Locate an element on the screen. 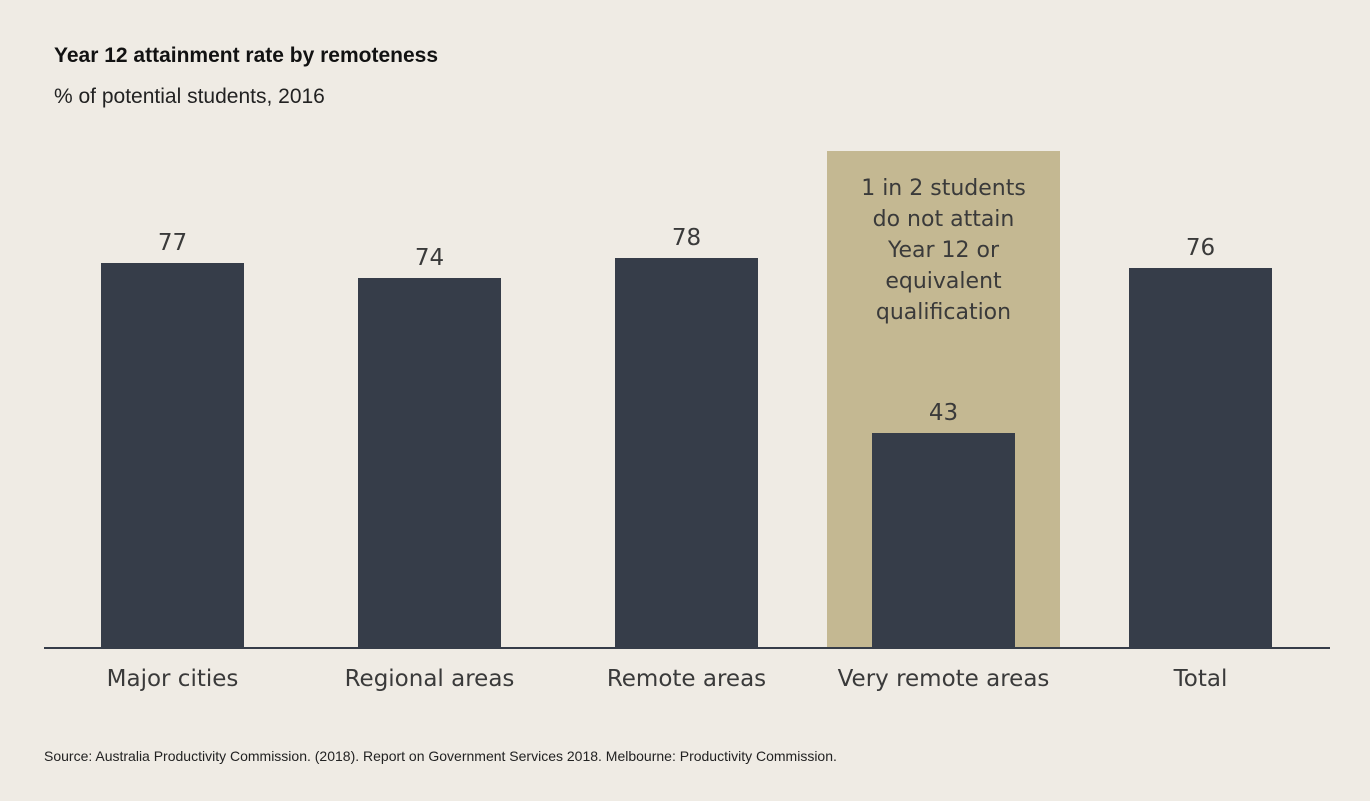  chart-title: Year 12 attainment rate by remoteness is located at coordinates (246, 55).